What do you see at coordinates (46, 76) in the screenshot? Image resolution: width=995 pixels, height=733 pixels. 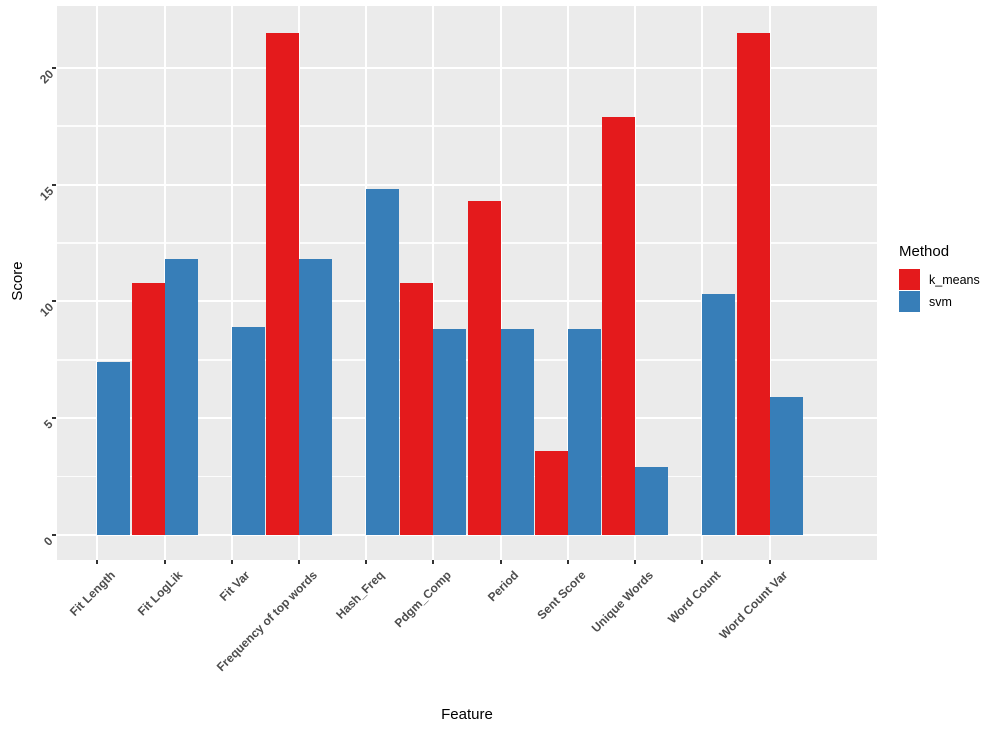 I see `y-tick-label: 20` at bounding box center [46, 76].